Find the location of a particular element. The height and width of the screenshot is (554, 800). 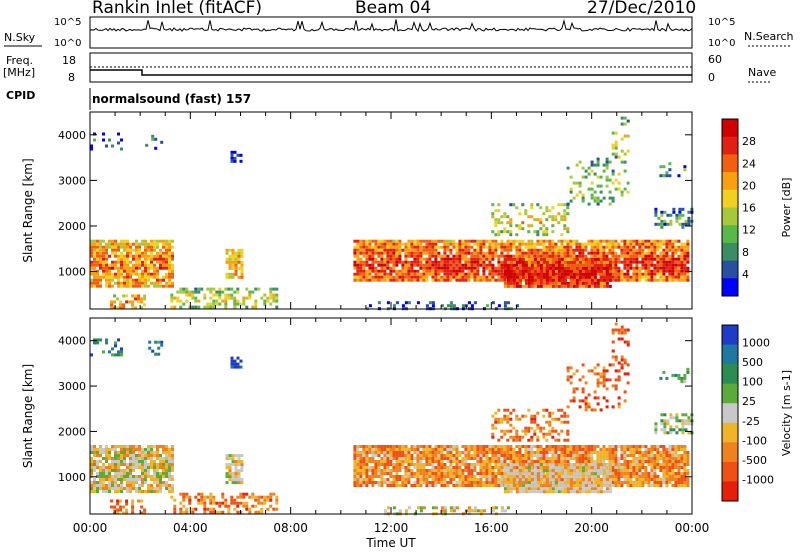

vel-ytick-label: 1000 is located at coordinates (72, 477).